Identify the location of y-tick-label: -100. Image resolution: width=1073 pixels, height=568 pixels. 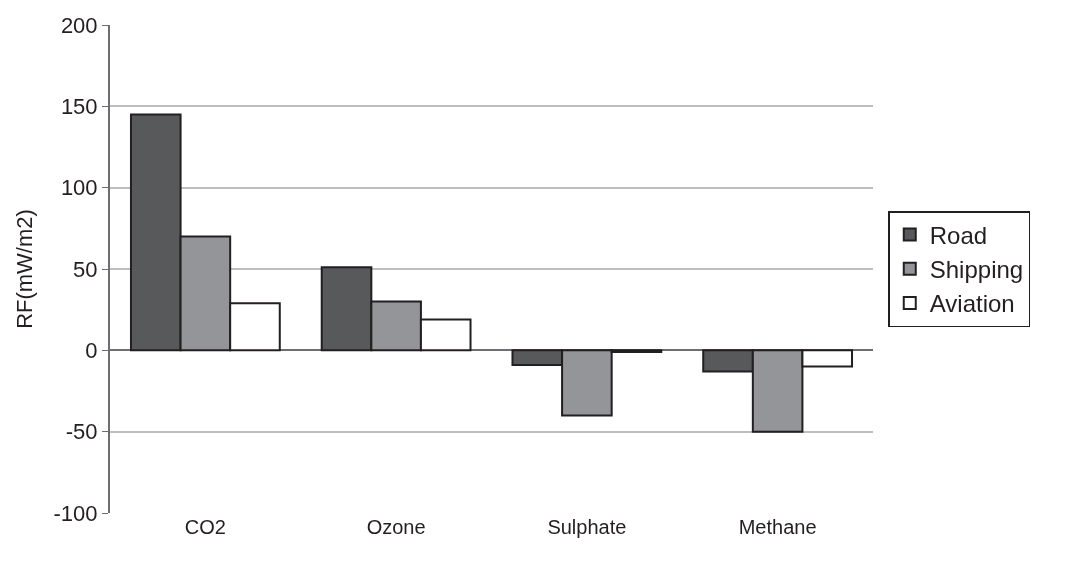
(75, 513).